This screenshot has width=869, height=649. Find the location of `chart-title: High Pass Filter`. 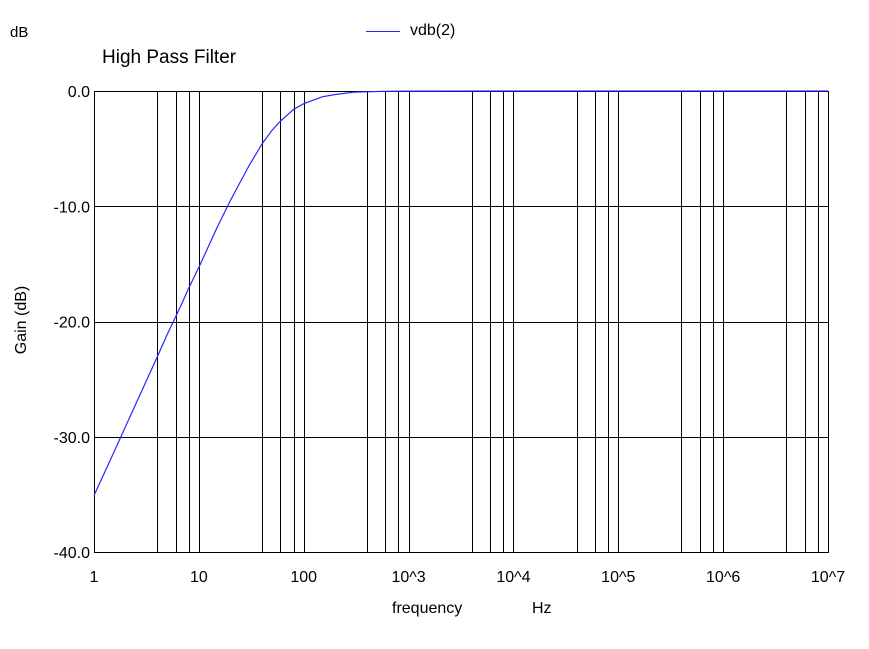

chart-title: High Pass Filter is located at coordinates (169, 57).